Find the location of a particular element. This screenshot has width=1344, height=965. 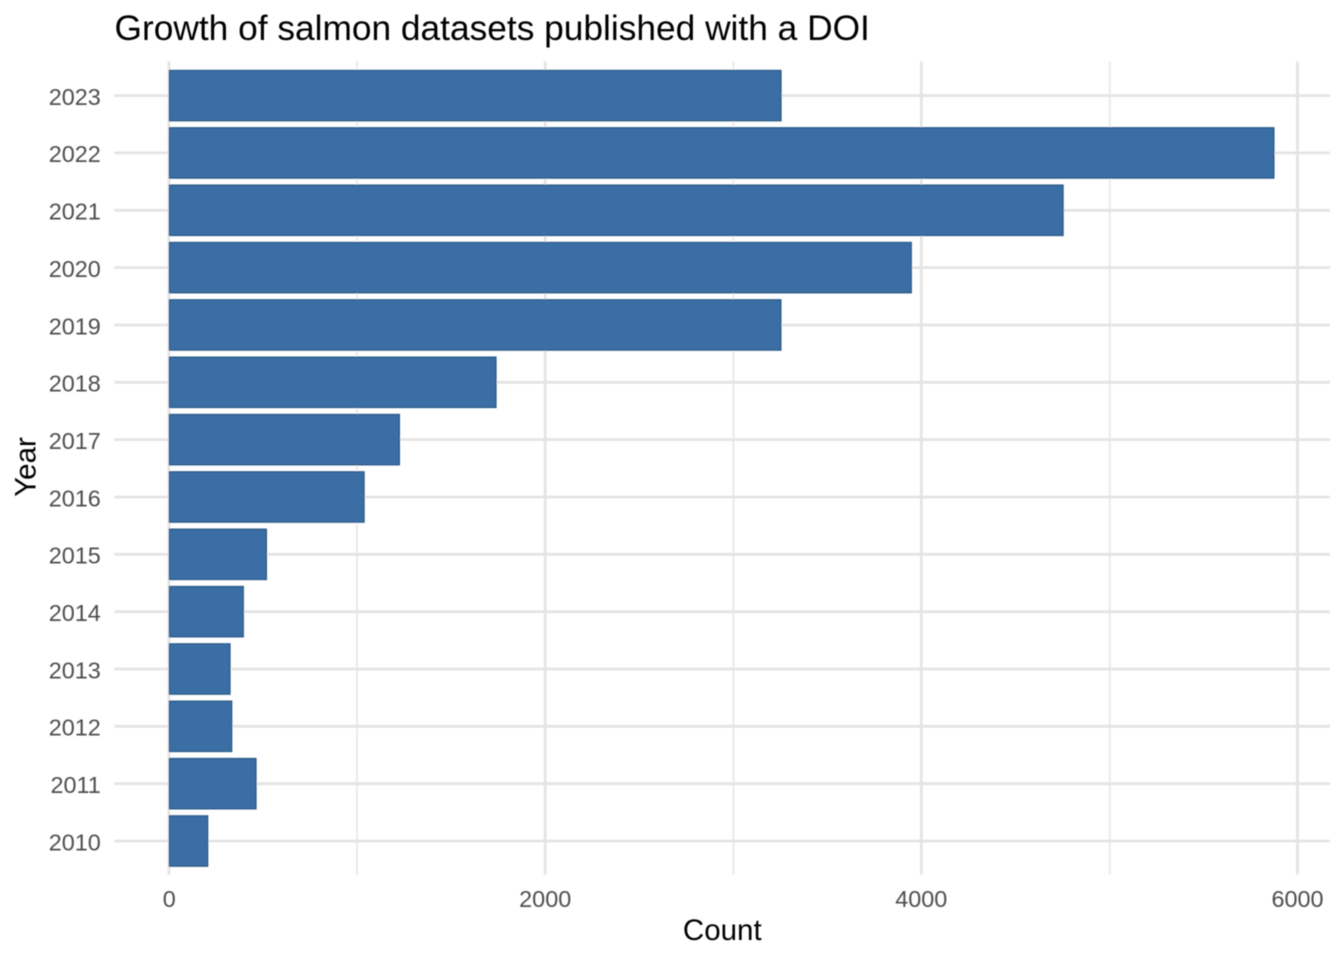

svg-text: 2018 is located at coordinates (75, 384).